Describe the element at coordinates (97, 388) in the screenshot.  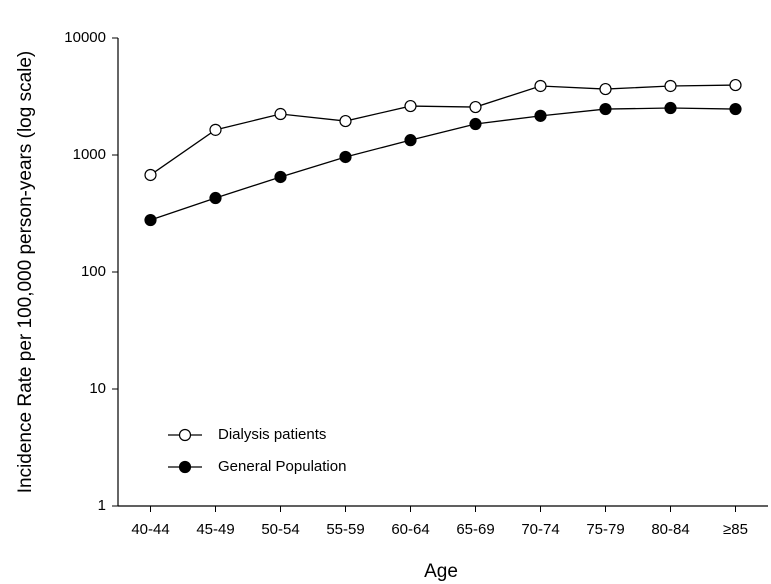
I see `y-tick-label: 10` at that location.